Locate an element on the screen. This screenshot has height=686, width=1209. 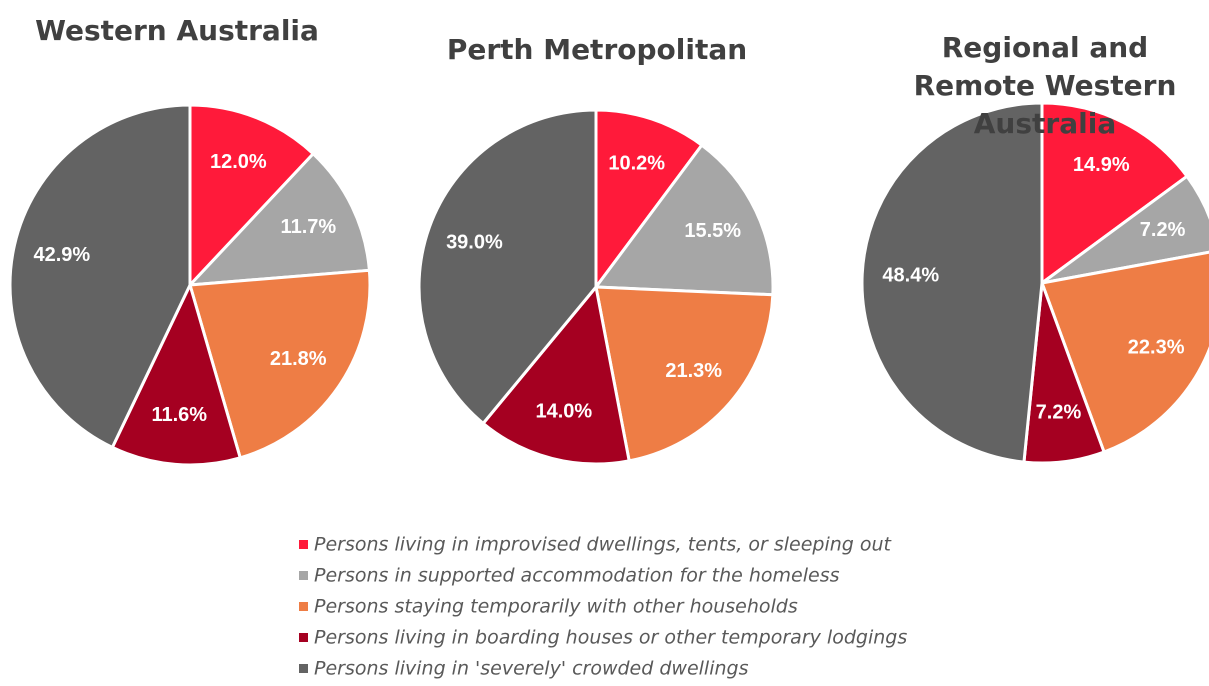
data-label: 14.9% is located at coordinates (1101, 165).